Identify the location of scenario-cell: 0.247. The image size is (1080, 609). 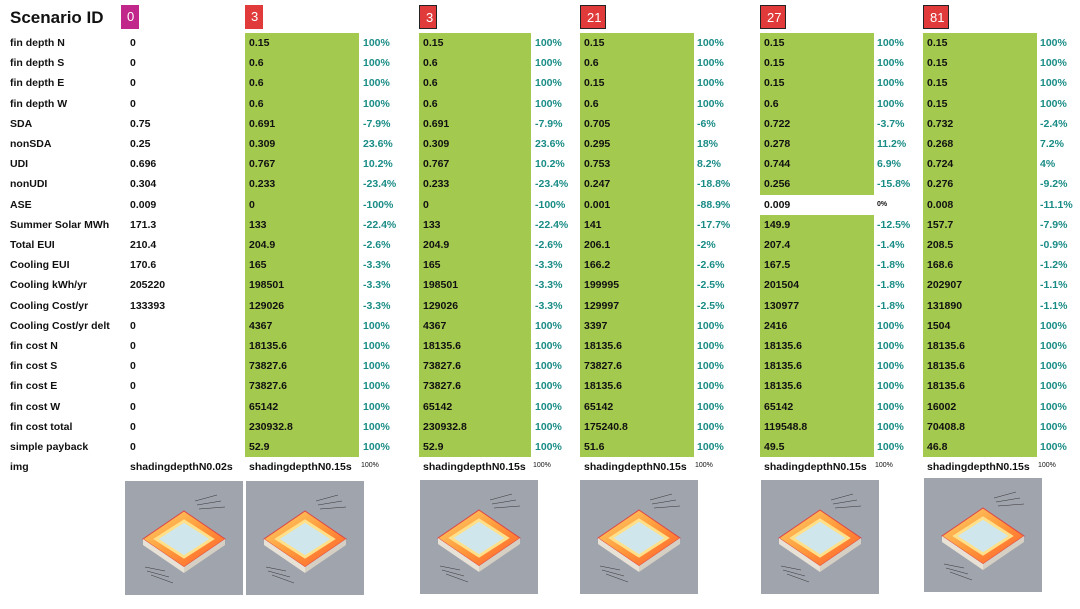
(597, 184).